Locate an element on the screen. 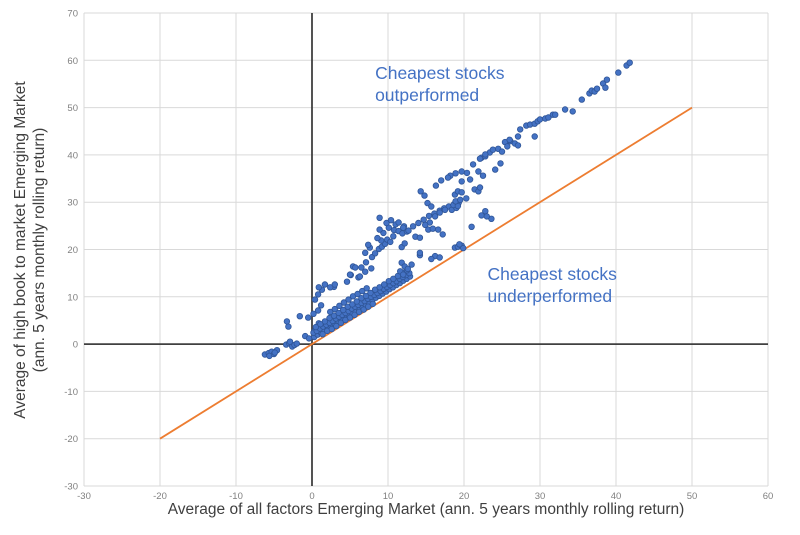  x-tick-label: -10 is located at coordinates (236, 496).